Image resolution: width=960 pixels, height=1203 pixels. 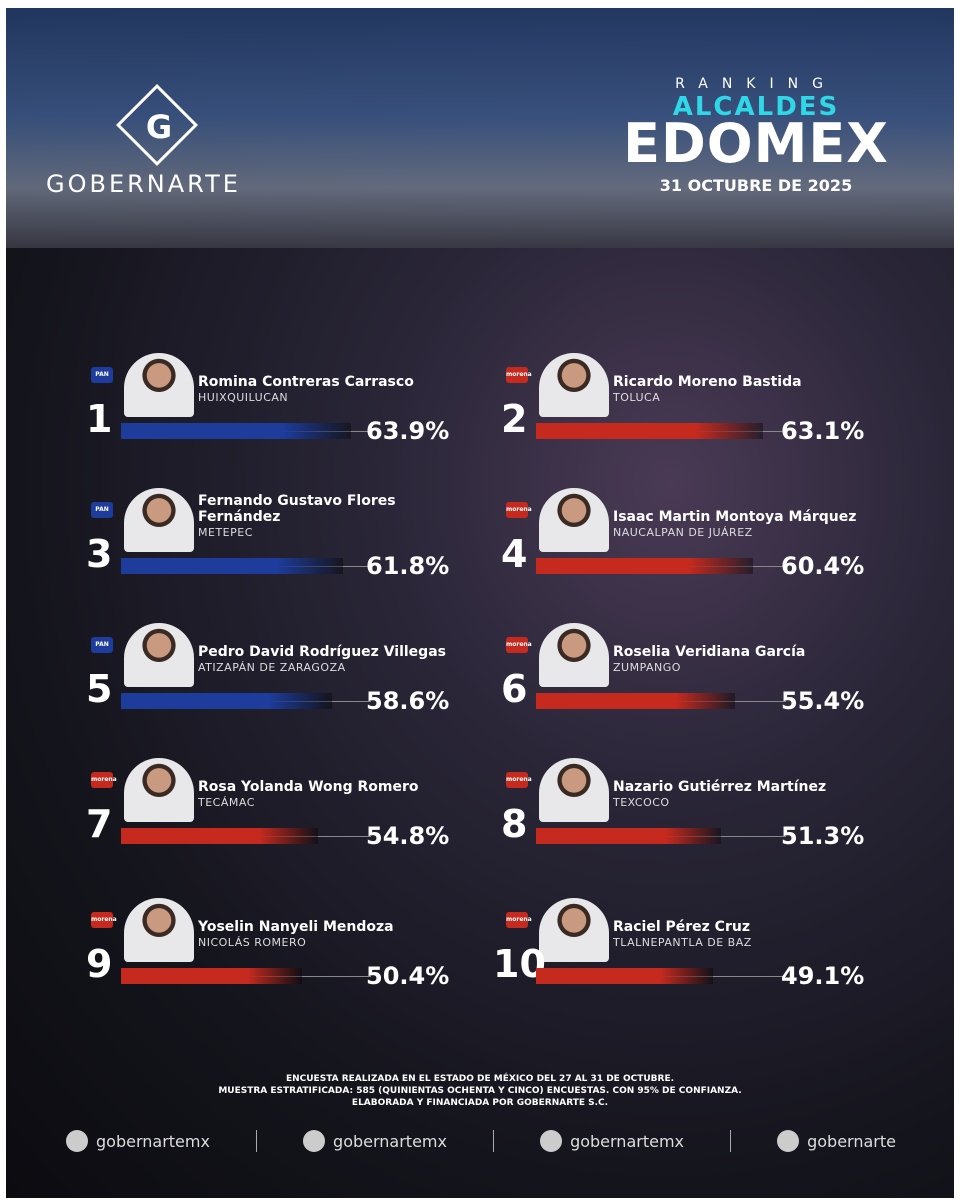 I want to click on rank-number: 7, so click(x=99, y=824).